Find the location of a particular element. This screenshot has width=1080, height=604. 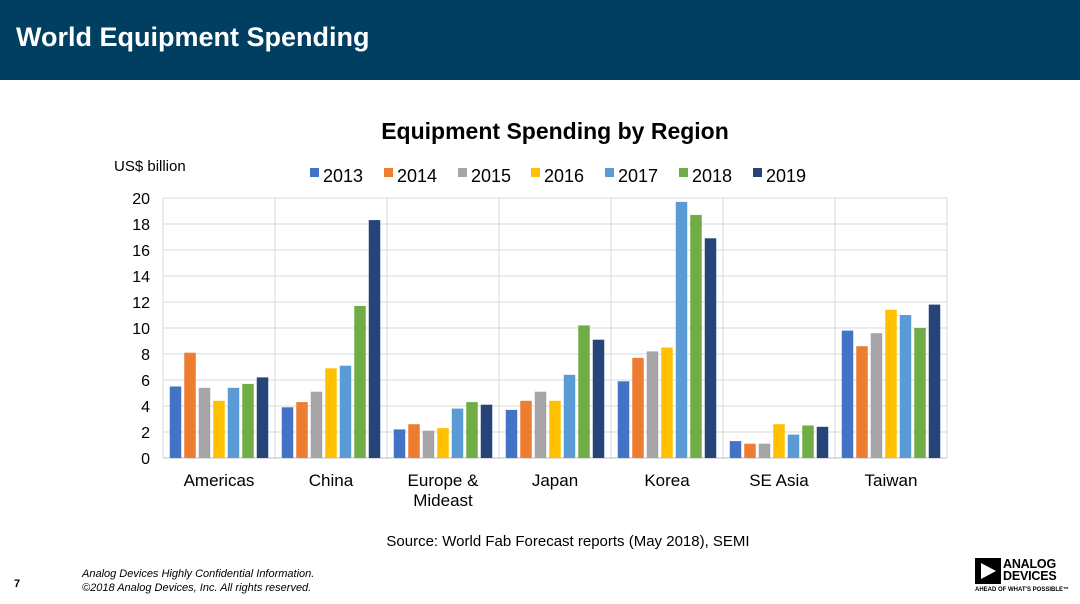

analog-devices-logo-icon is located at coordinates (988, 571).